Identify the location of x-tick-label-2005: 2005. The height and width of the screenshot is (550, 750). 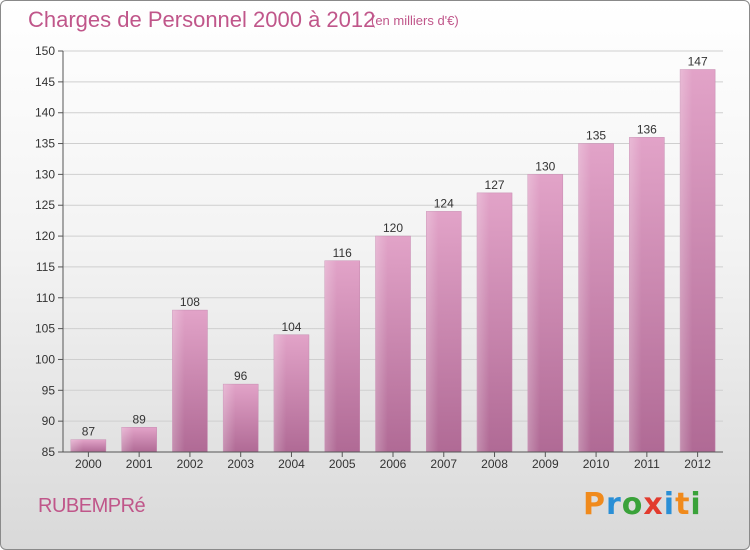
(342, 464).